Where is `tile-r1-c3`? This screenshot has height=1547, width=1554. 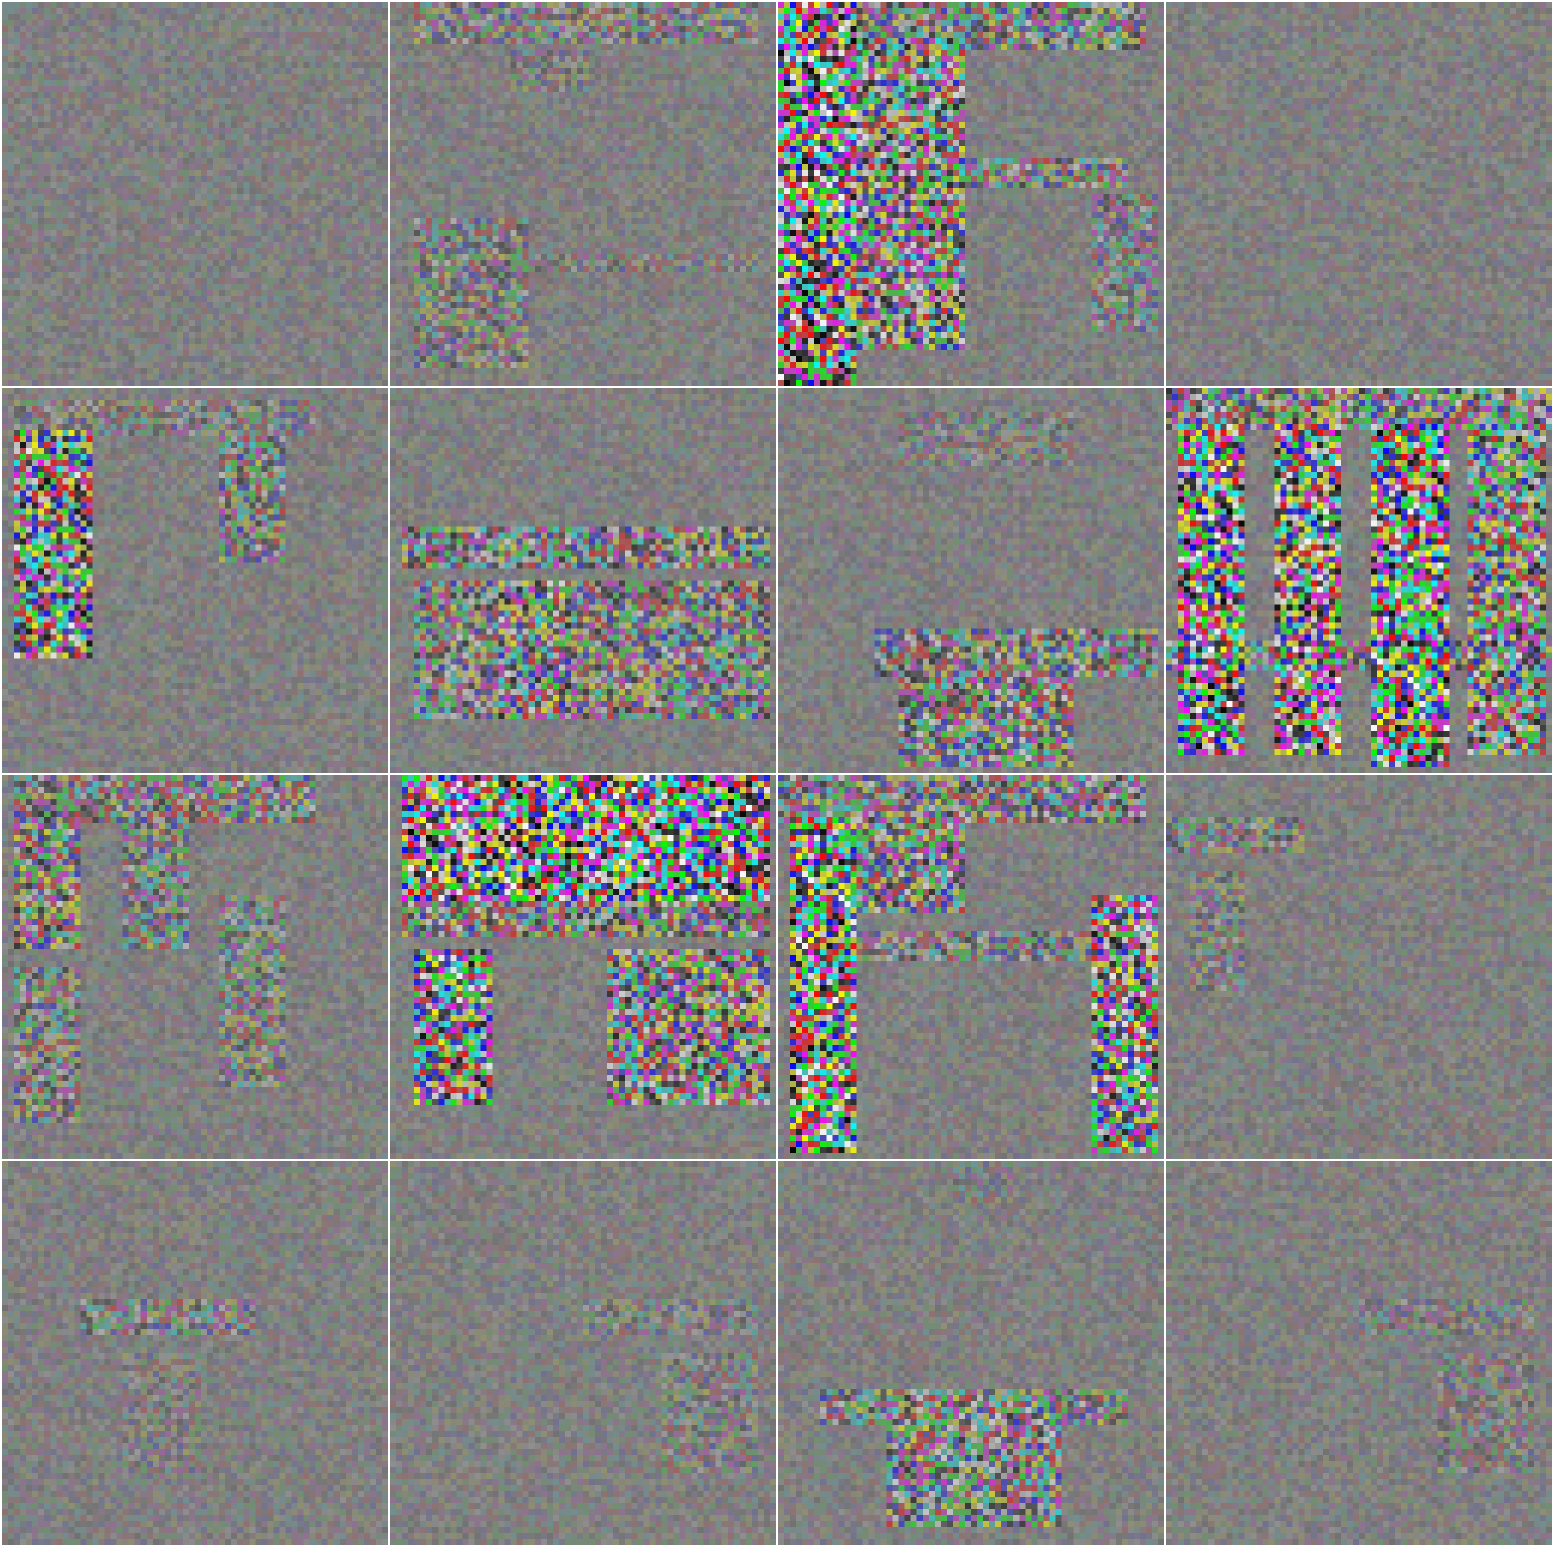 tile-r1-c3 is located at coordinates (971, 194).